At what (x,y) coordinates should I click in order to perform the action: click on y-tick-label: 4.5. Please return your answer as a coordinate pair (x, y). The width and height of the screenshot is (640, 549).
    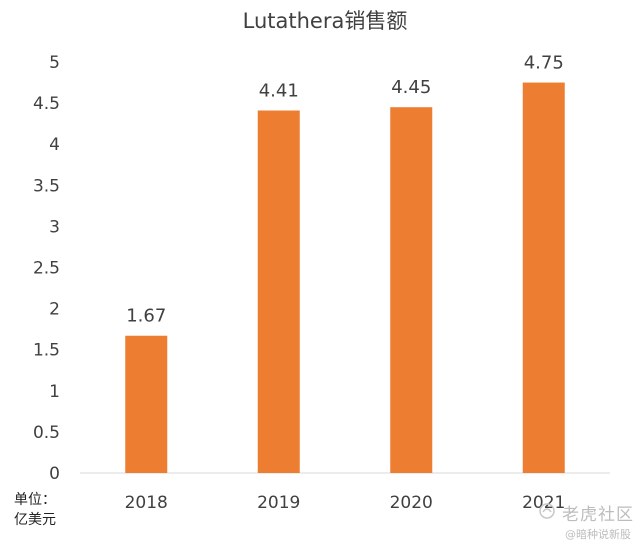
    Looking at the image, I should click on (46, 104).